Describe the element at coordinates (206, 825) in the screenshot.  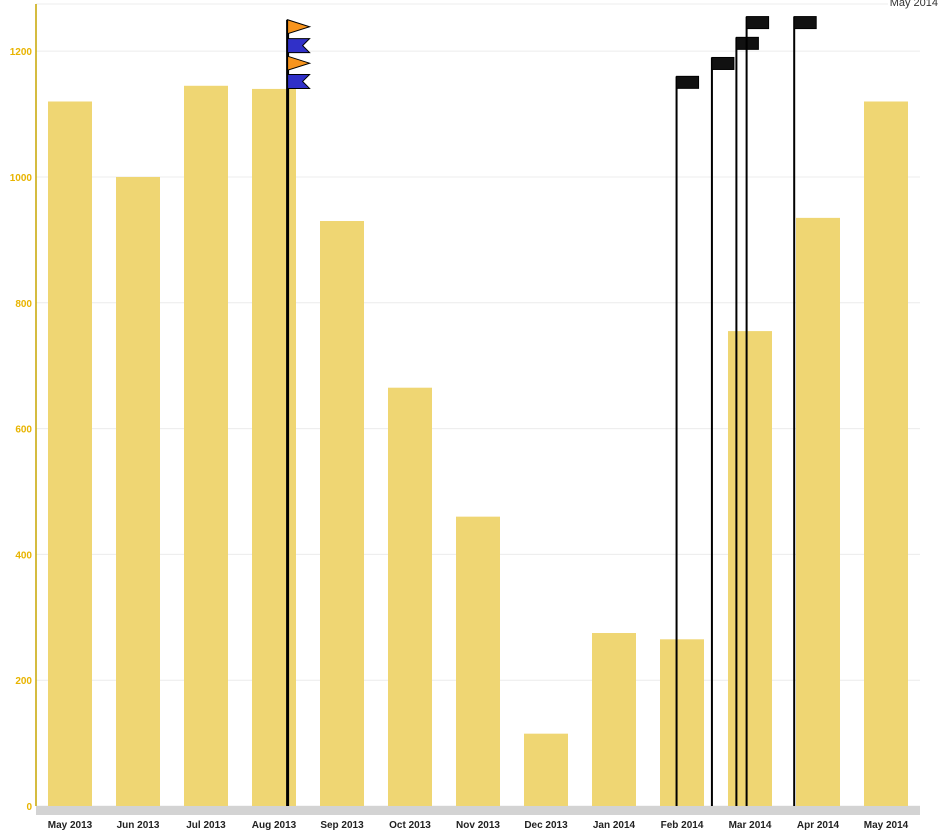
I see `x-tick-label: Jul 2013` at that location.